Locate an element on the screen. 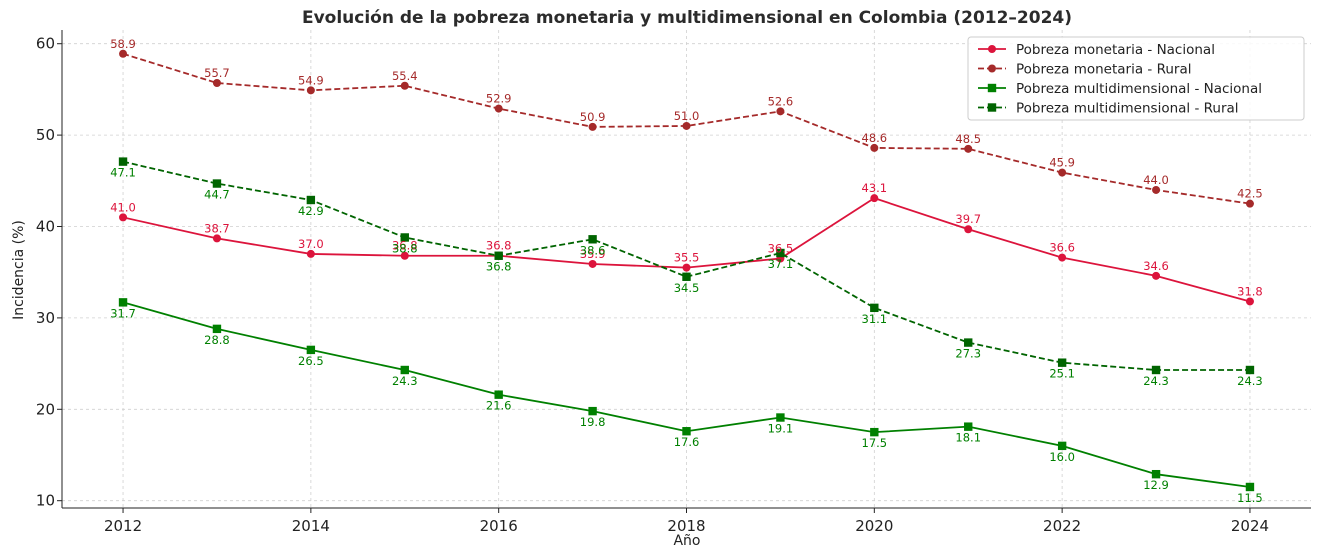 This screenshot has width=1322, height=557. x-tick-label: 2018 is located at coordinates (686, 526).